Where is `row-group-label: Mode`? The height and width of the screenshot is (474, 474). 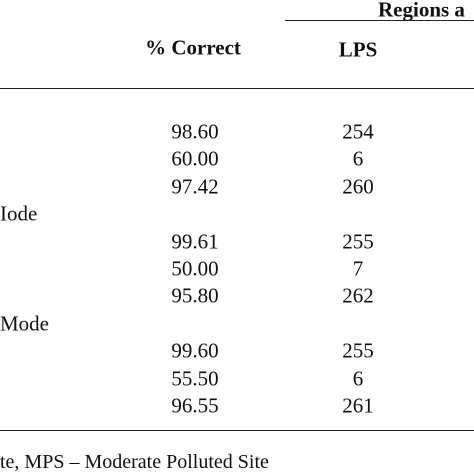 row-group-label: Mode is located at coordinates (24, 323).